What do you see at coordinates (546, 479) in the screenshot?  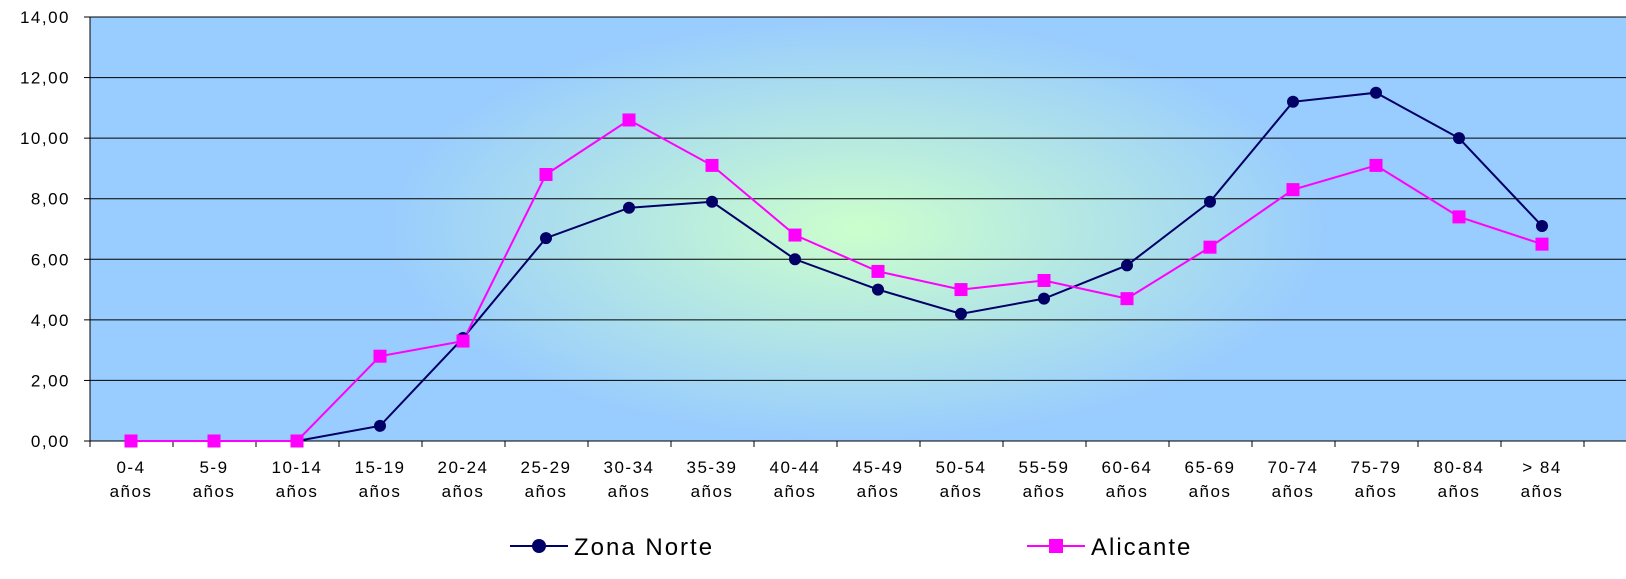 I see `x-tick-label: 25-29 años` at bounding box center [546, 479].